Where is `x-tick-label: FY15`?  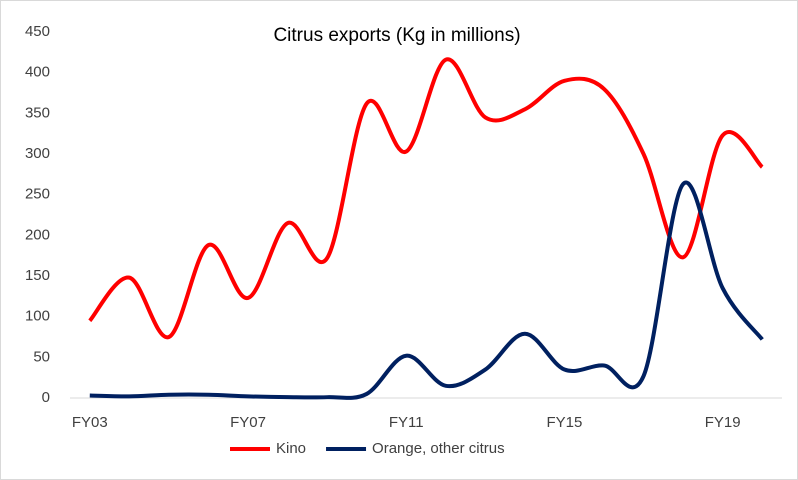 x-tick-label: FY15 is located at coordinates (565, 422).